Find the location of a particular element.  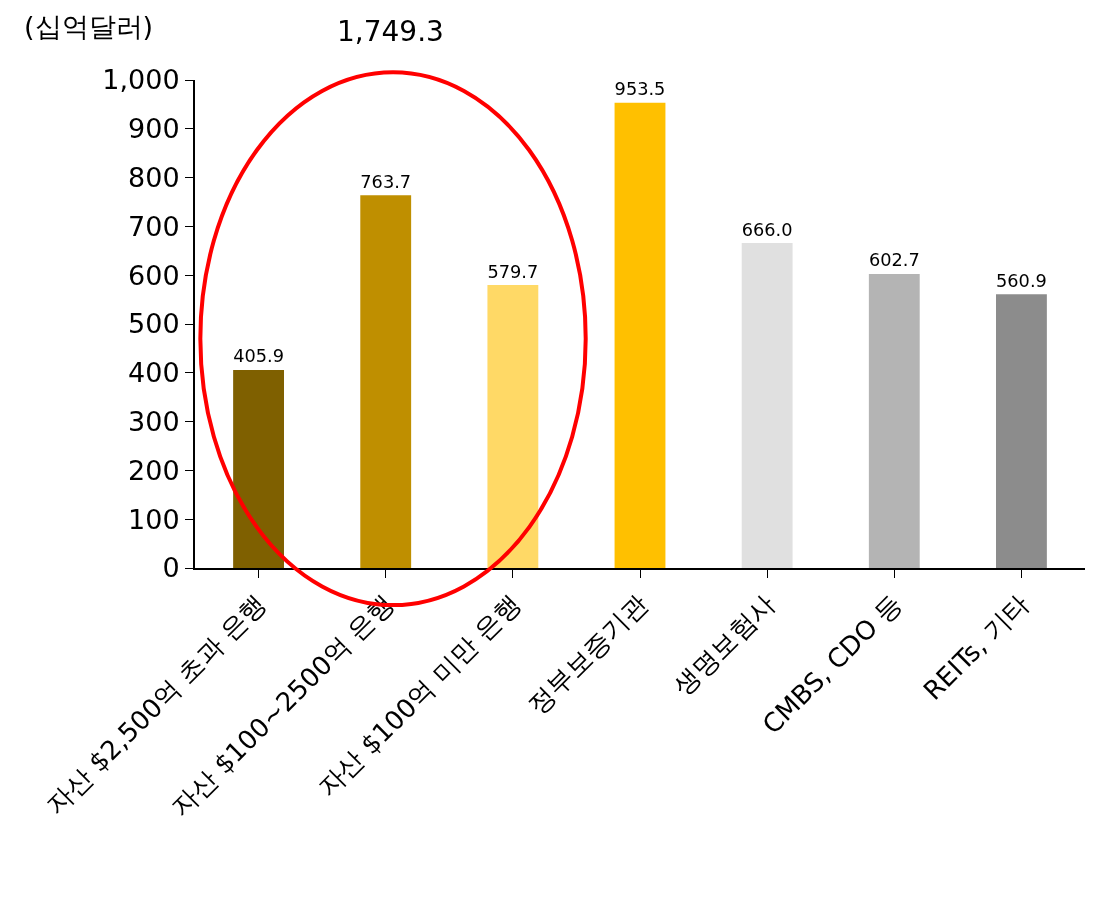

y-tick-label: 1,000 is located at coordinates (141, 80).